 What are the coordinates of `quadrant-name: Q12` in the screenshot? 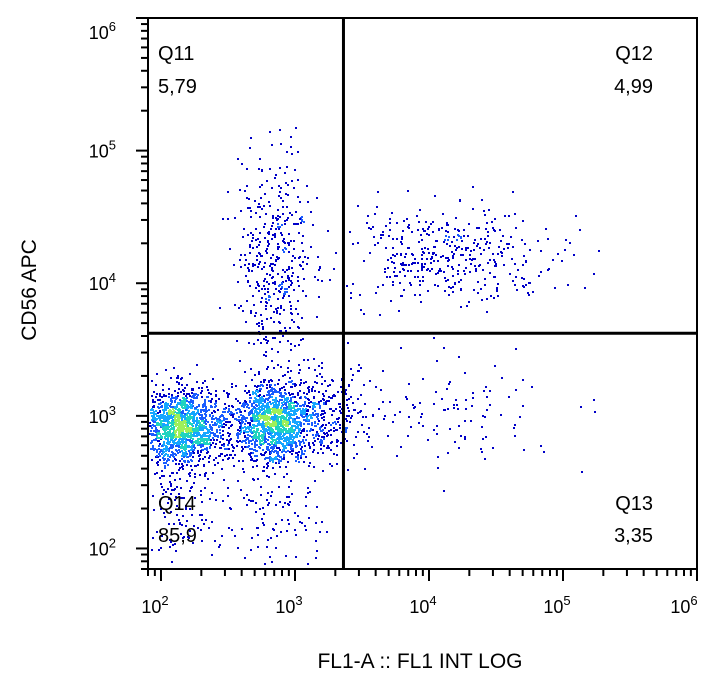 It's located at (634, 54).